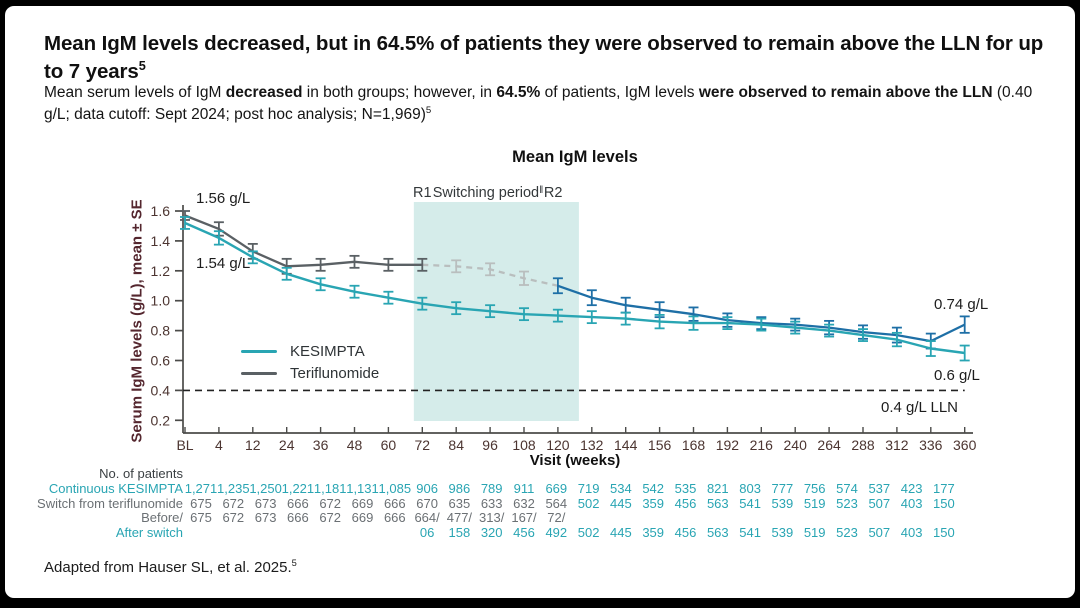 The height and width of the screenshot is (608, 1080). Describe the element at coordinates (170, 567) in the screenshot. I see `footer-citation: Adapted from Hauser SL, et al. 2025.5` at that location.